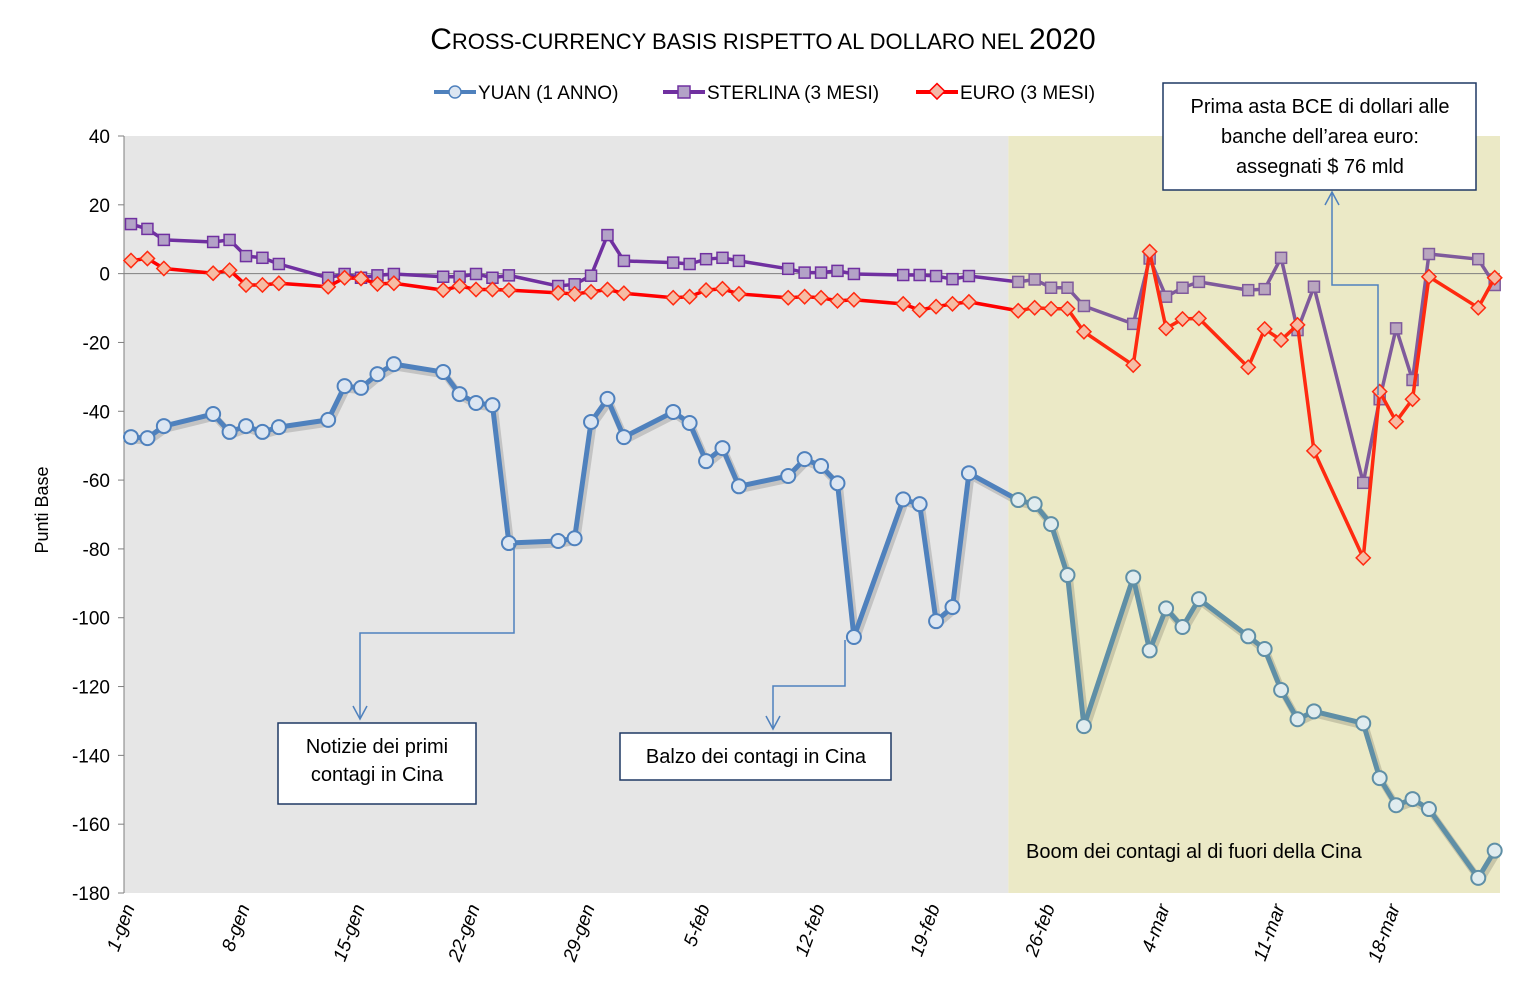 The width and height of the screenshot is (1524, 995). Describe the element at coordinates (1194, 852) in the screenshot. I see `region-label-boom: Boom dei contagi al di fuori della Cina` at that location.